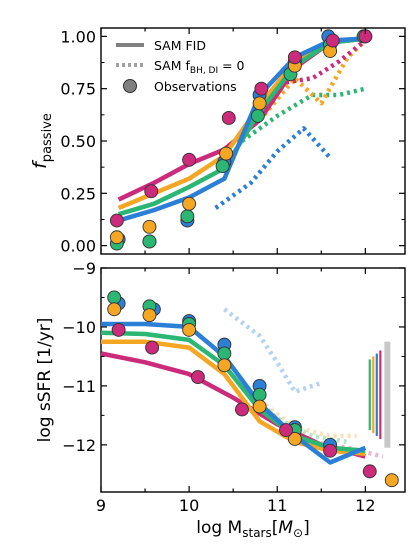 The width and height of the screenshot is (411, 548). What do you see at coordinates (180, 45) in the screenshot?
I see `legend-label-fid: SAM FID` at bounding box center [180, 45].